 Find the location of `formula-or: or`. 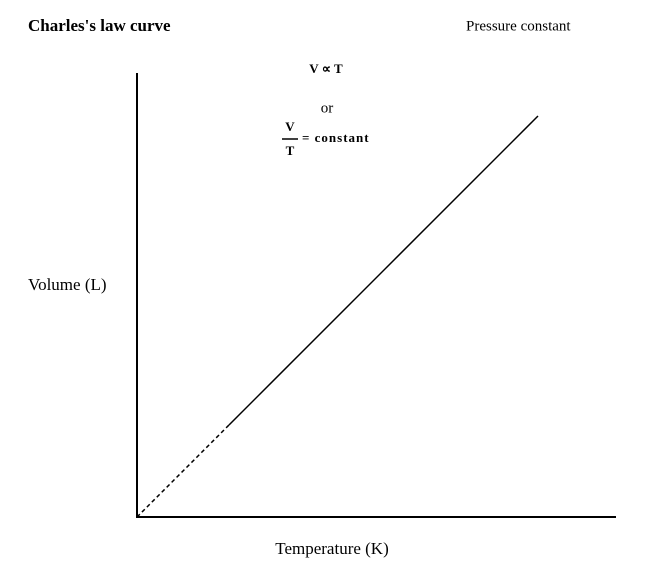

formula-or: or is located at coordinates (327, 108).